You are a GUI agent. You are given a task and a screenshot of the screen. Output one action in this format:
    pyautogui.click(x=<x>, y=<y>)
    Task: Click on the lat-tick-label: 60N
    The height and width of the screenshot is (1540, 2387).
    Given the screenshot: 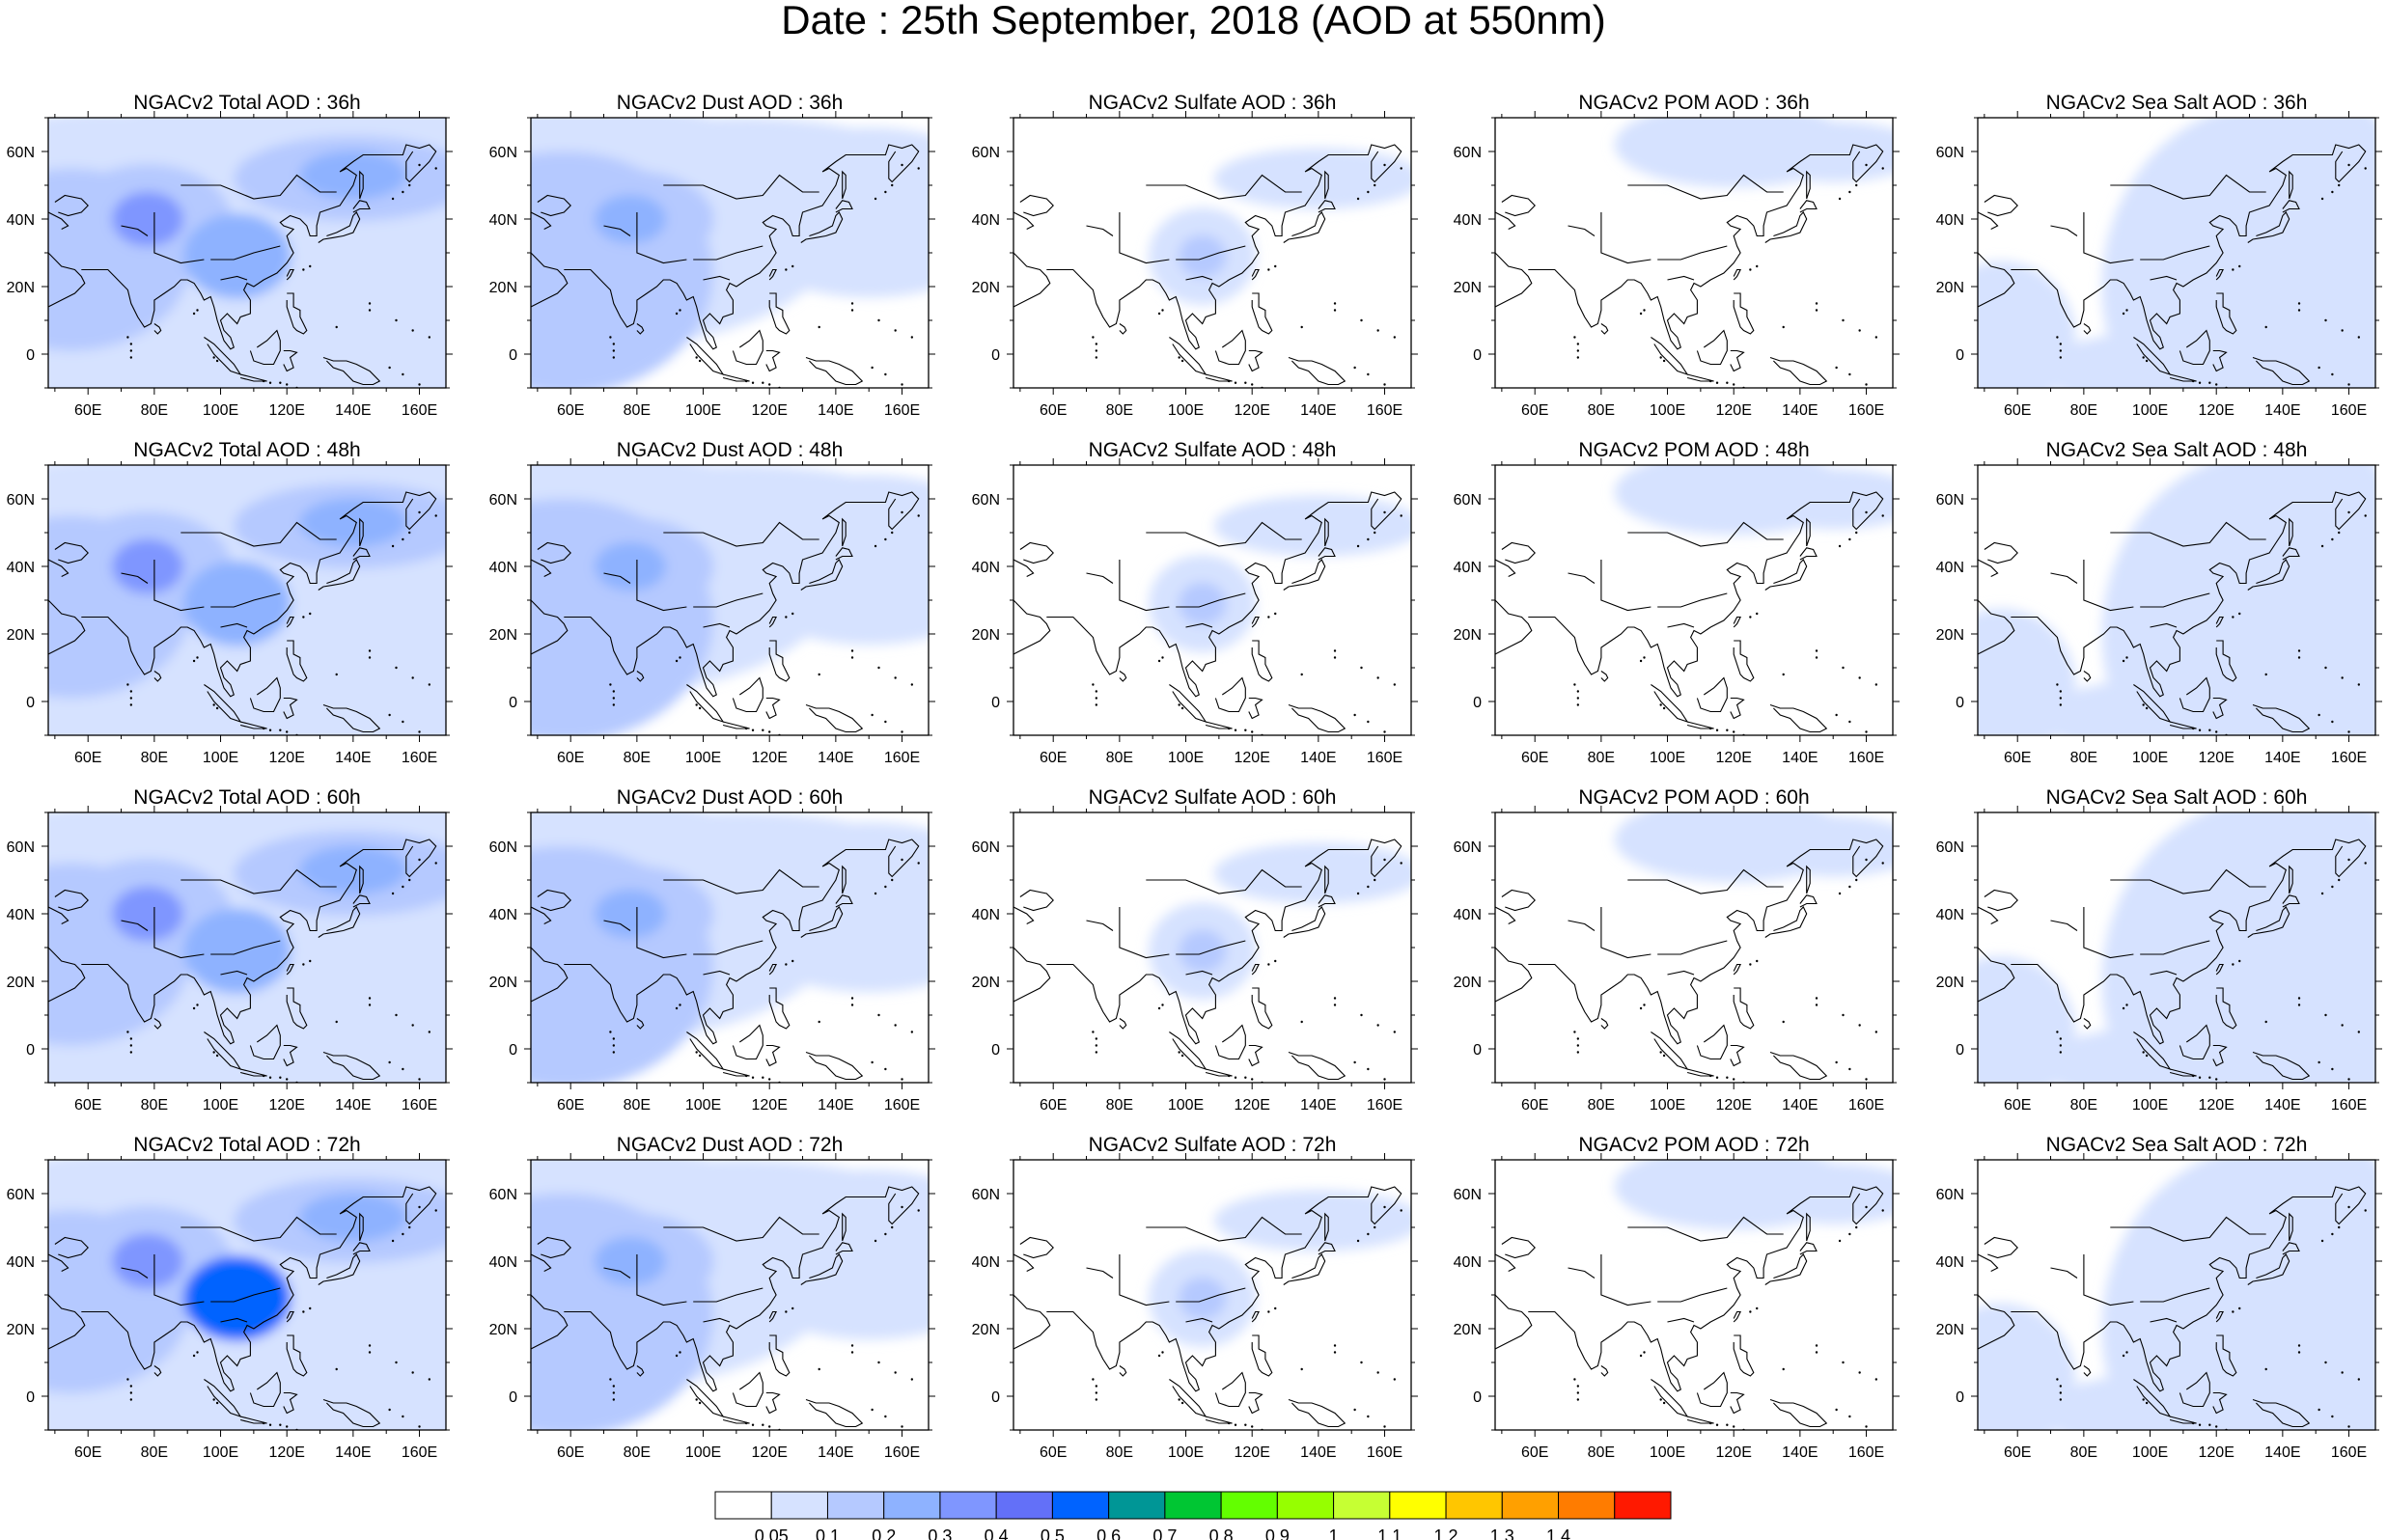 What is the action you would take?
    pyautogui.click(x=1468, y=501)
    